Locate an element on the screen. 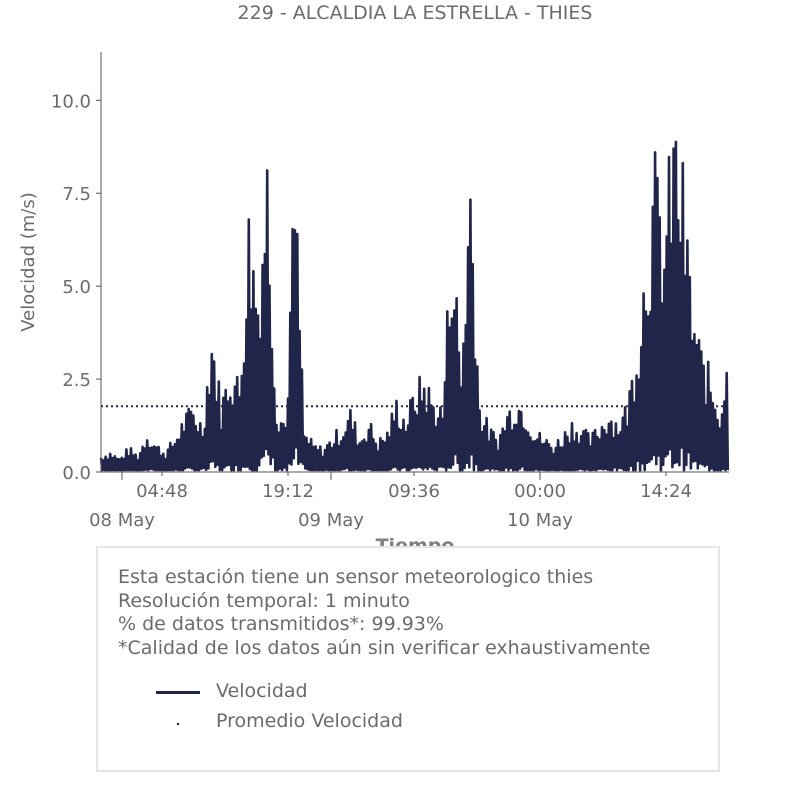 The width and height of the screenshot is (806, 806). y-axis-label: Velocidad (m/s) is located at coordinates (28, 262).